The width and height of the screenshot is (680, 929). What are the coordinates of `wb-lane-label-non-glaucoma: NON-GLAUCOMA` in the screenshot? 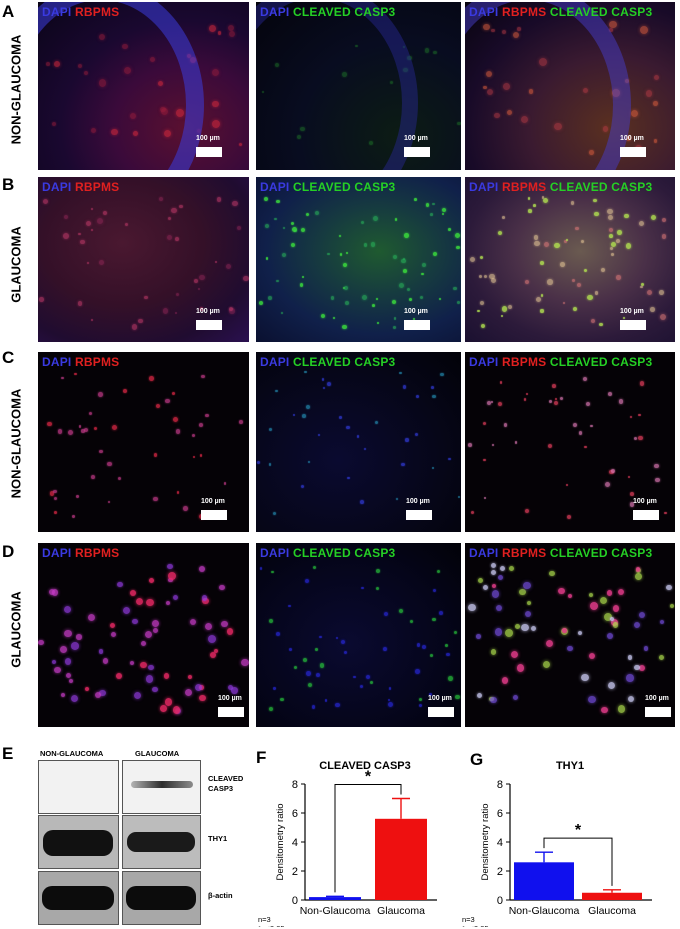 It's located at (72, 753).